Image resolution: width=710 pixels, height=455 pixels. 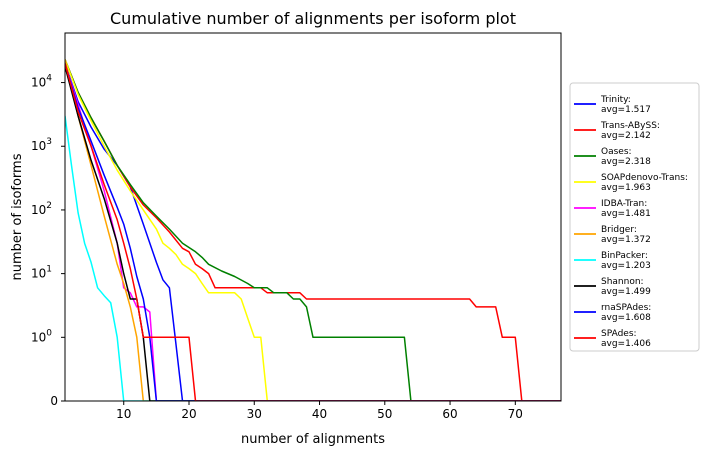 What do you see at coordinates (17, 216) in the screenshot?
I see `y-axis-label: number of isoforms` at bounding box center [17, 216].